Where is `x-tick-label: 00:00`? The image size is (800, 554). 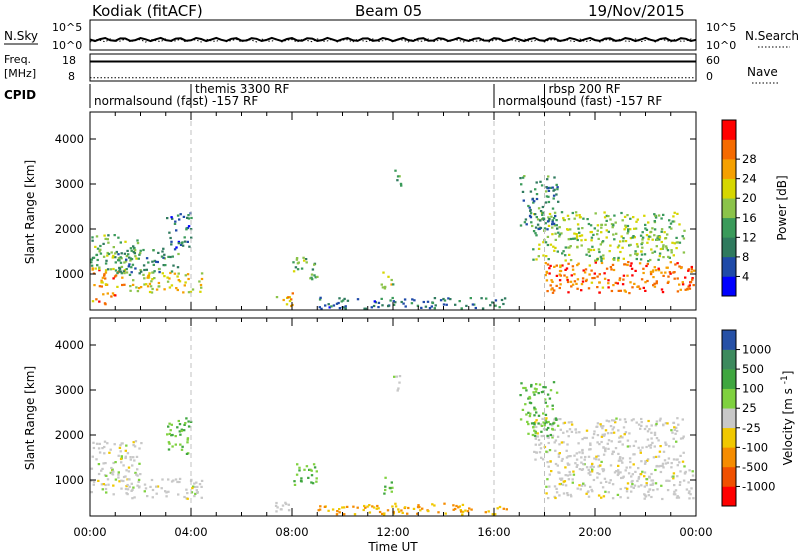 x-tick-label: 00:00 is located at coordinates (695, 532).